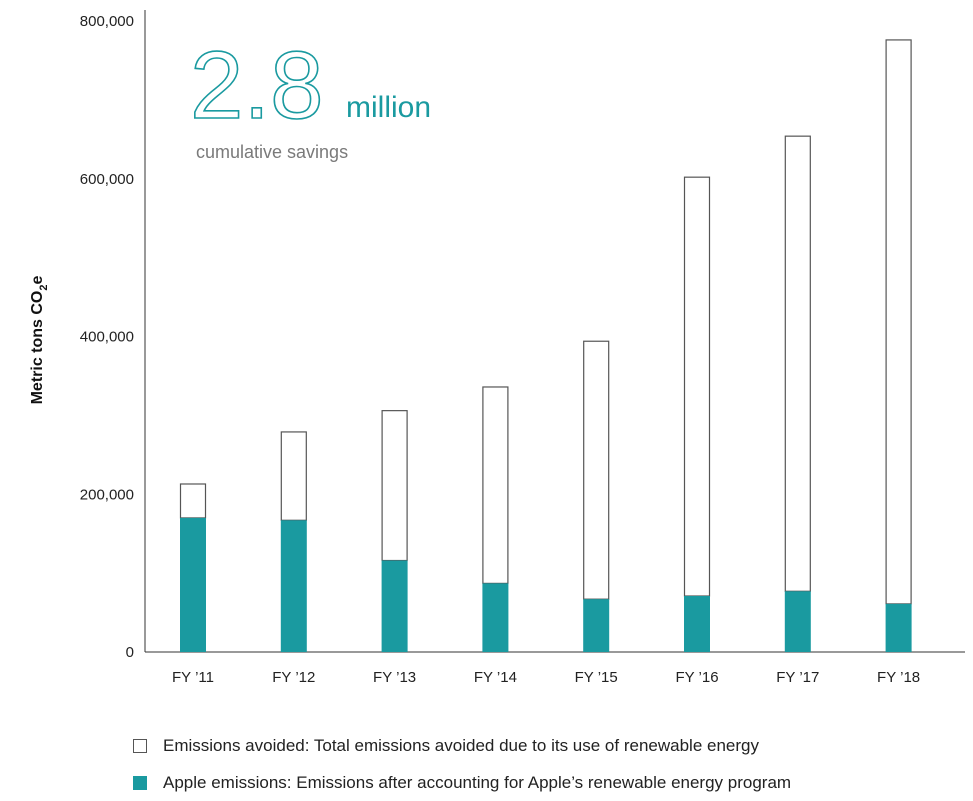 The image size is (973, 801). Describe the element at coordinates (44, 287) in the screenshot. I see `y-axis-title-subscript: 2` at that location.